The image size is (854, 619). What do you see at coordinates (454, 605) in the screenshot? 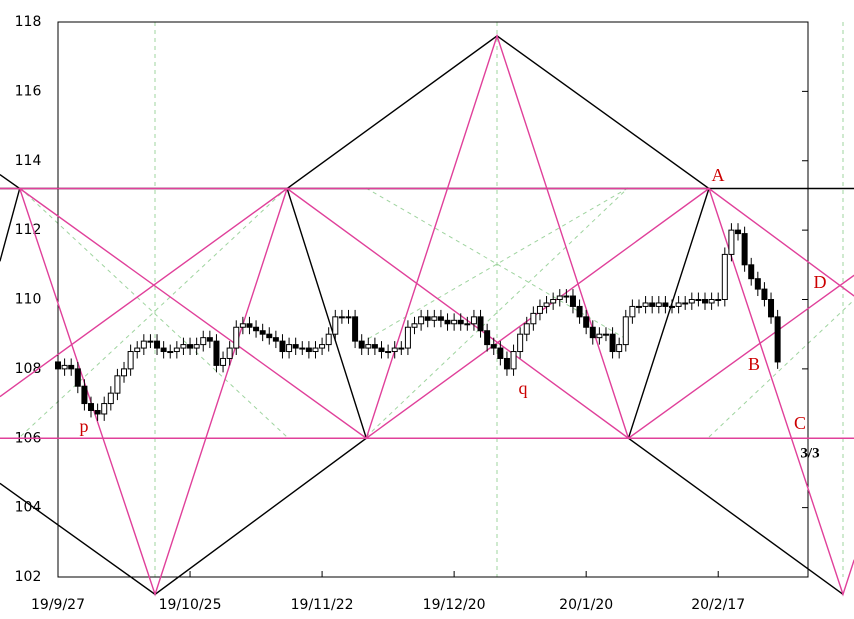
I see `x-tick-label: 19/12/20` at bounding box center [454, 605].